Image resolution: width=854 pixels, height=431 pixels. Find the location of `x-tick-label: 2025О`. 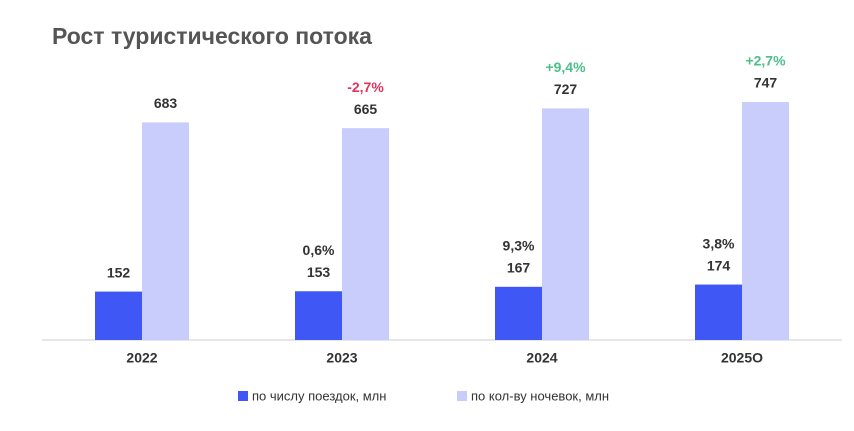

x-tick-label: 2025О is located at coordinates (742, 358).